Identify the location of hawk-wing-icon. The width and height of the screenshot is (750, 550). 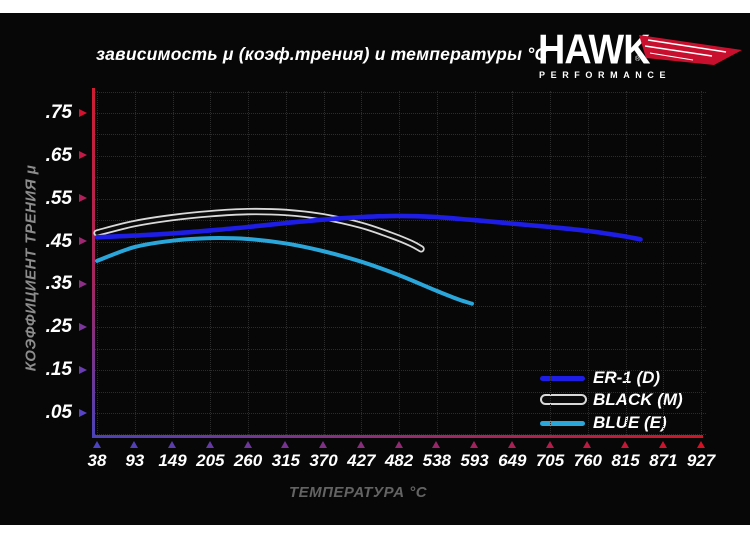
(690, 50).